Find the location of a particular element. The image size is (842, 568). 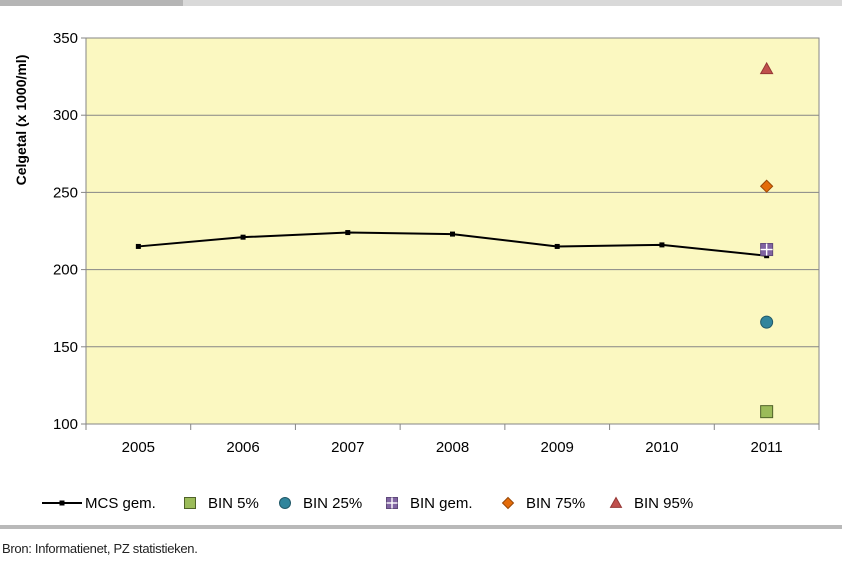

top-bar is located at coordinates (421, 3).